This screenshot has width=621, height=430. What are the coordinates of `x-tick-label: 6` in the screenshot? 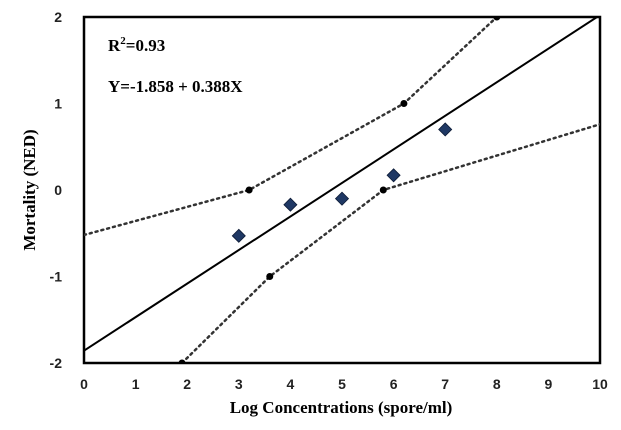 It's located at (394, 384).